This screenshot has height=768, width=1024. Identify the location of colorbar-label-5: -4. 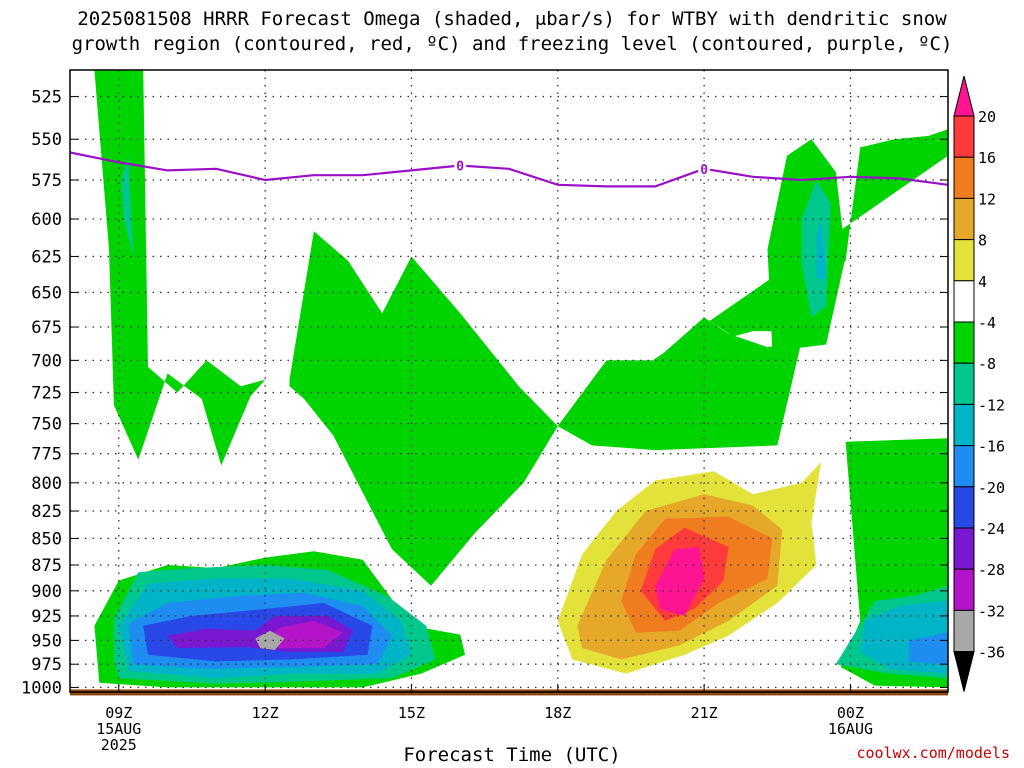
(987, 323).